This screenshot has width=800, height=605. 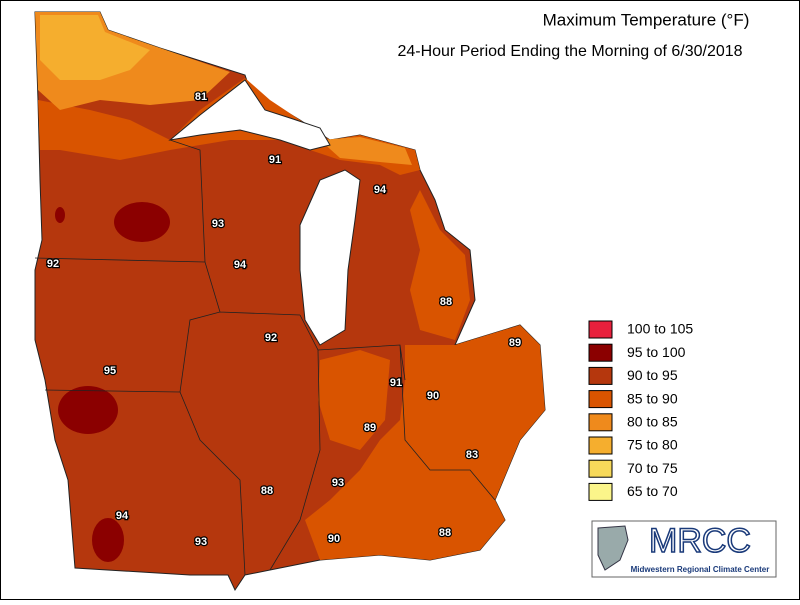 What do you see at coordinates (472, 455) in the screenshot?
I see `station-label: 83` at bounding box center [472, 455].